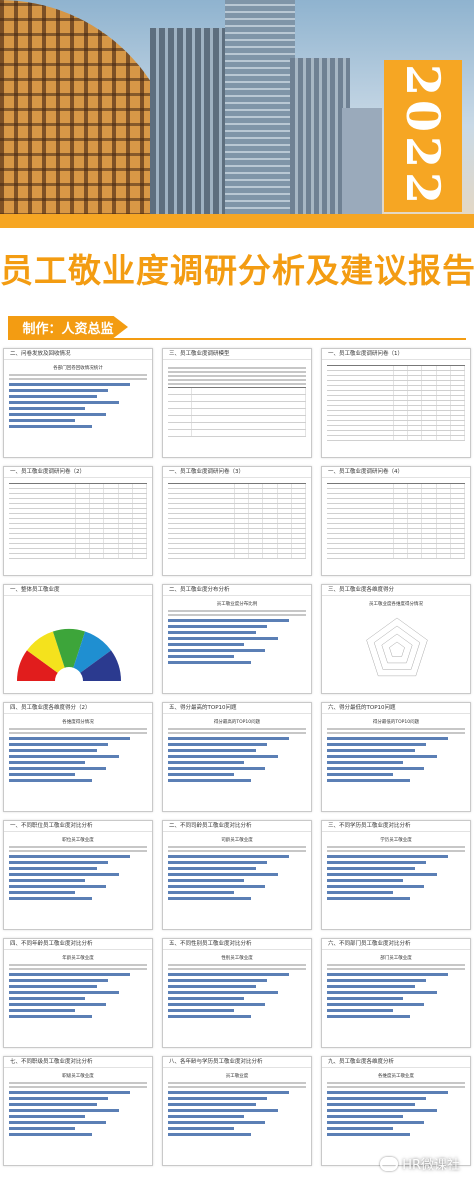 The width and height of the screenshot is (474, 1185). What do you see at coordinates (396, 757) in the screenshot?
I see `slide-thumbnail: 六、得分最低的TOP10问题 得分最低的TOP10问题` at bounding box center [396, 757].